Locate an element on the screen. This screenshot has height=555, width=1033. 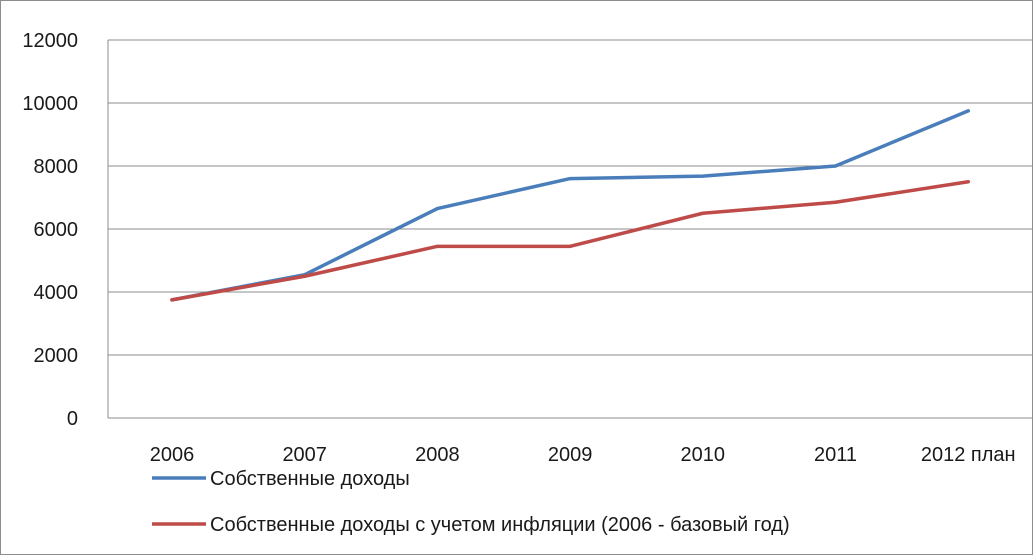
x-tick-label: 2006 is located at coordinates (172, 455).